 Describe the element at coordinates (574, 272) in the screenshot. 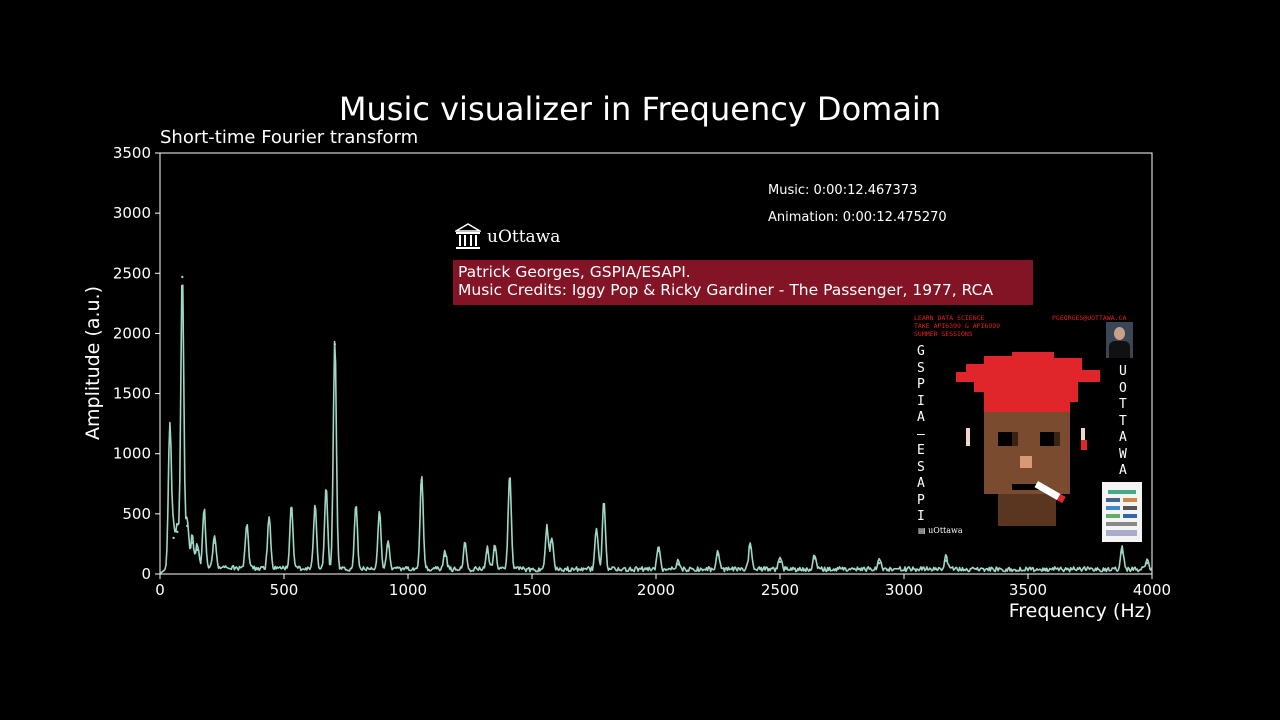

I see `credit-author: Patrick Georges, GSPIA/ESAPI.` at that location.